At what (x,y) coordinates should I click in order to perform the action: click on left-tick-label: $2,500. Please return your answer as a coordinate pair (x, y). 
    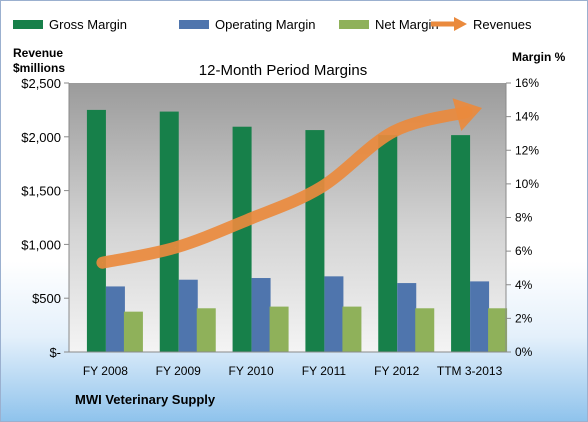
    Looking at the image, I should click on (41, 83).